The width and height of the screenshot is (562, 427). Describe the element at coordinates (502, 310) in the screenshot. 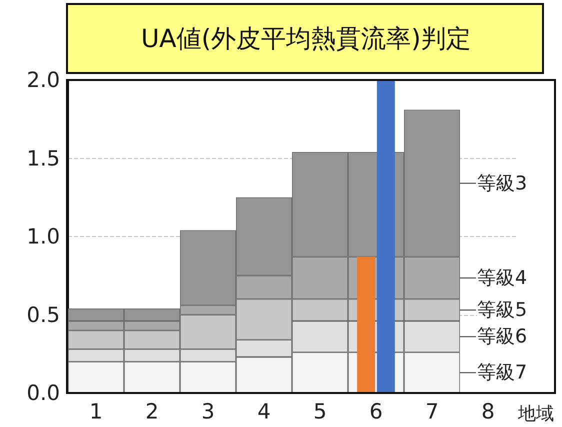

I see `series-label: 等級5` at that location.